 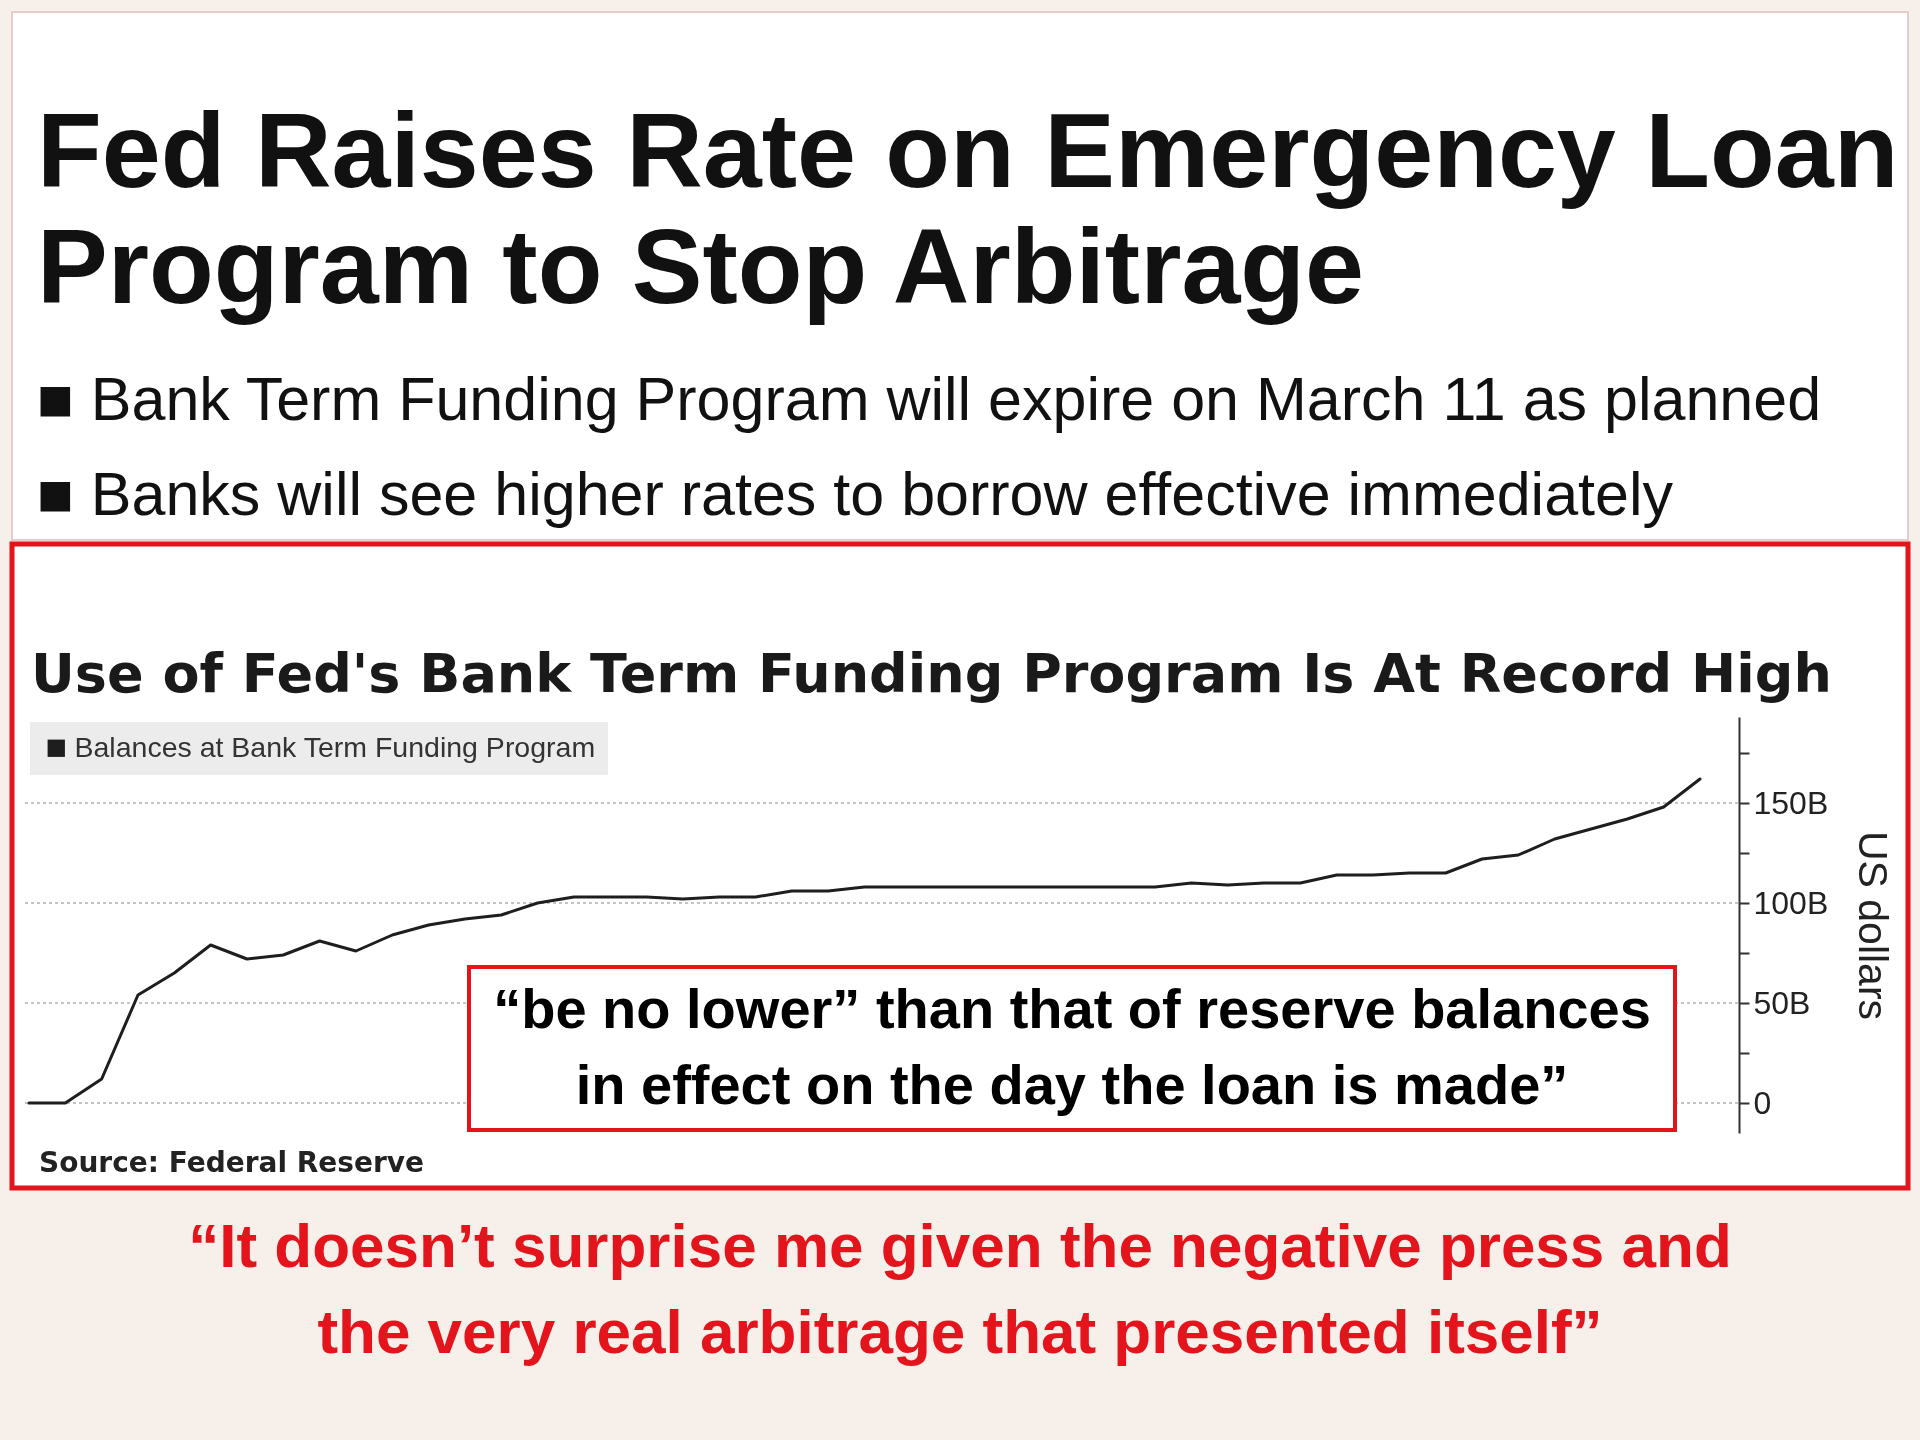 I want to click on legend-label: Balances at Bank Term Funding Program, so click(x=335, y=747).